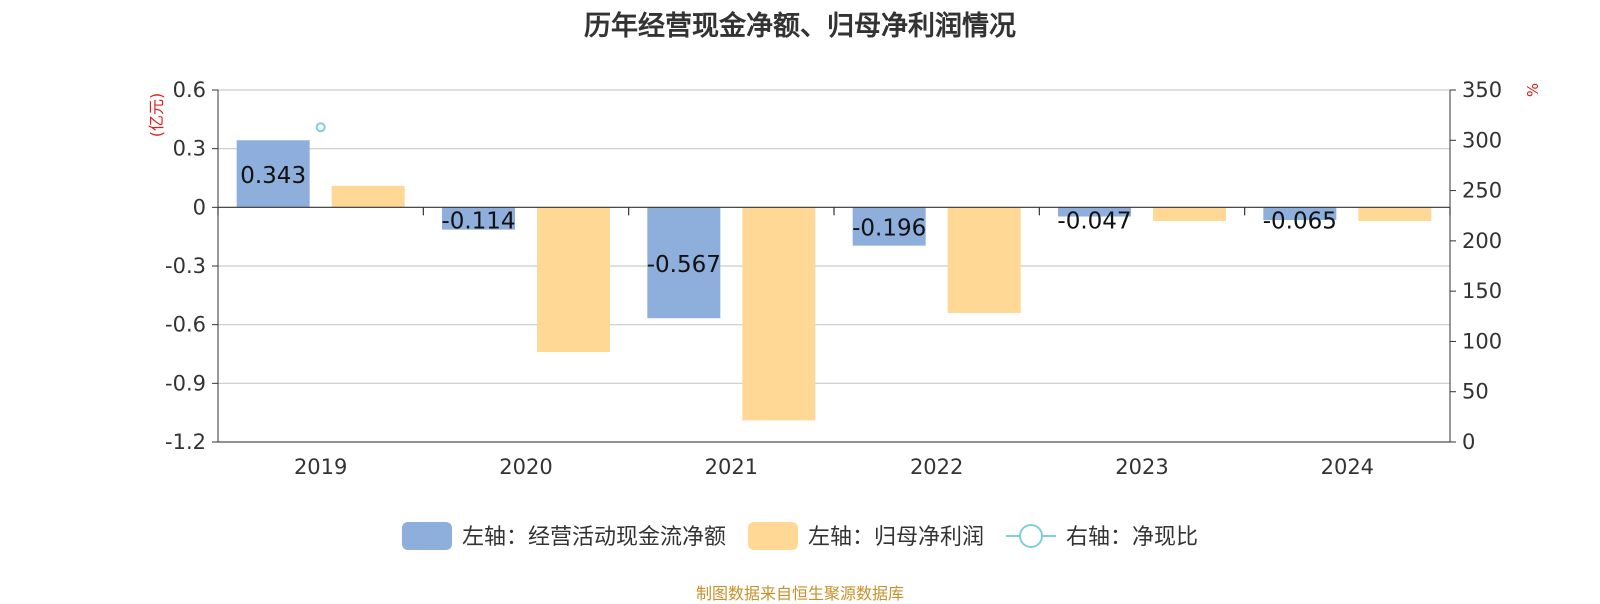  I want to click on x-axis-tick-label: 2020, so click(525, 467).